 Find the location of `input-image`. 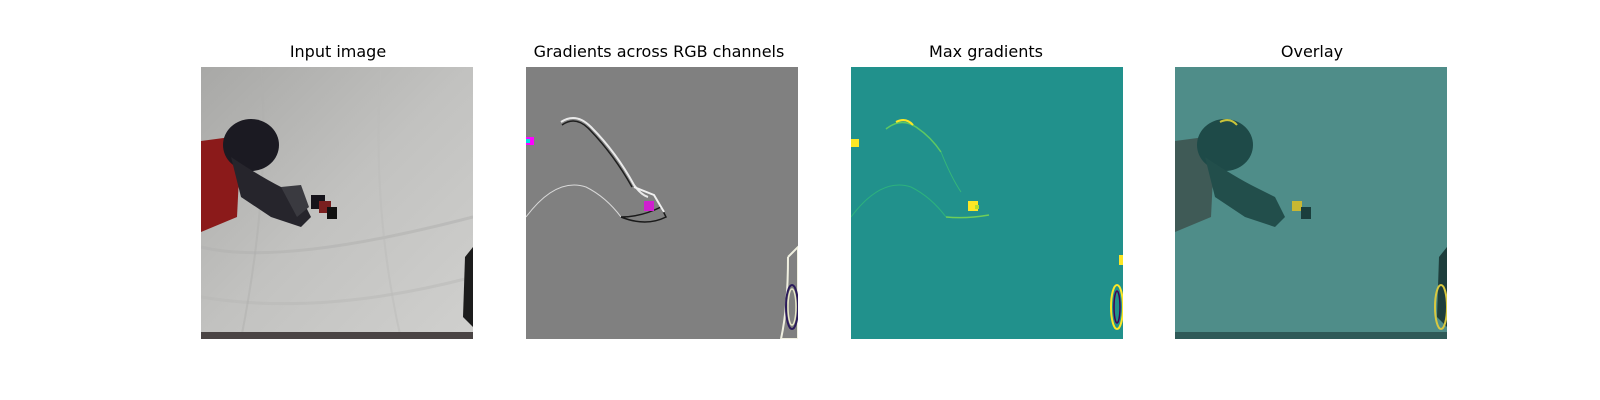

input-image is located at coordinates (337, 203).